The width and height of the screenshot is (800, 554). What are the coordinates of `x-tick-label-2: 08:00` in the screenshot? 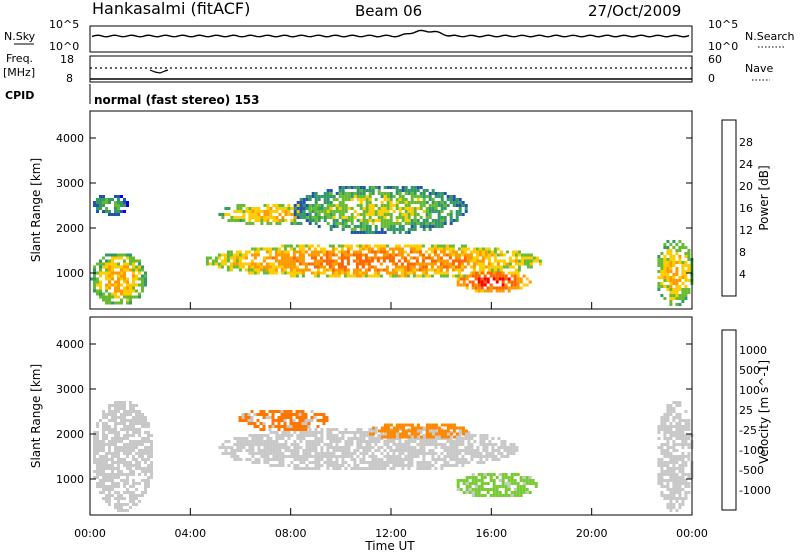 It's located at (291, 533).